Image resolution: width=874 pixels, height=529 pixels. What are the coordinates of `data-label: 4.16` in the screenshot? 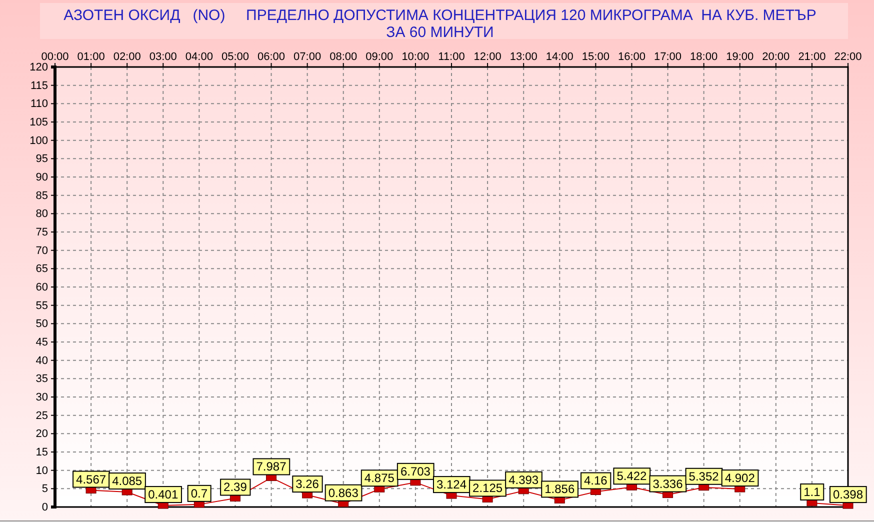 It's located at (596, 481).